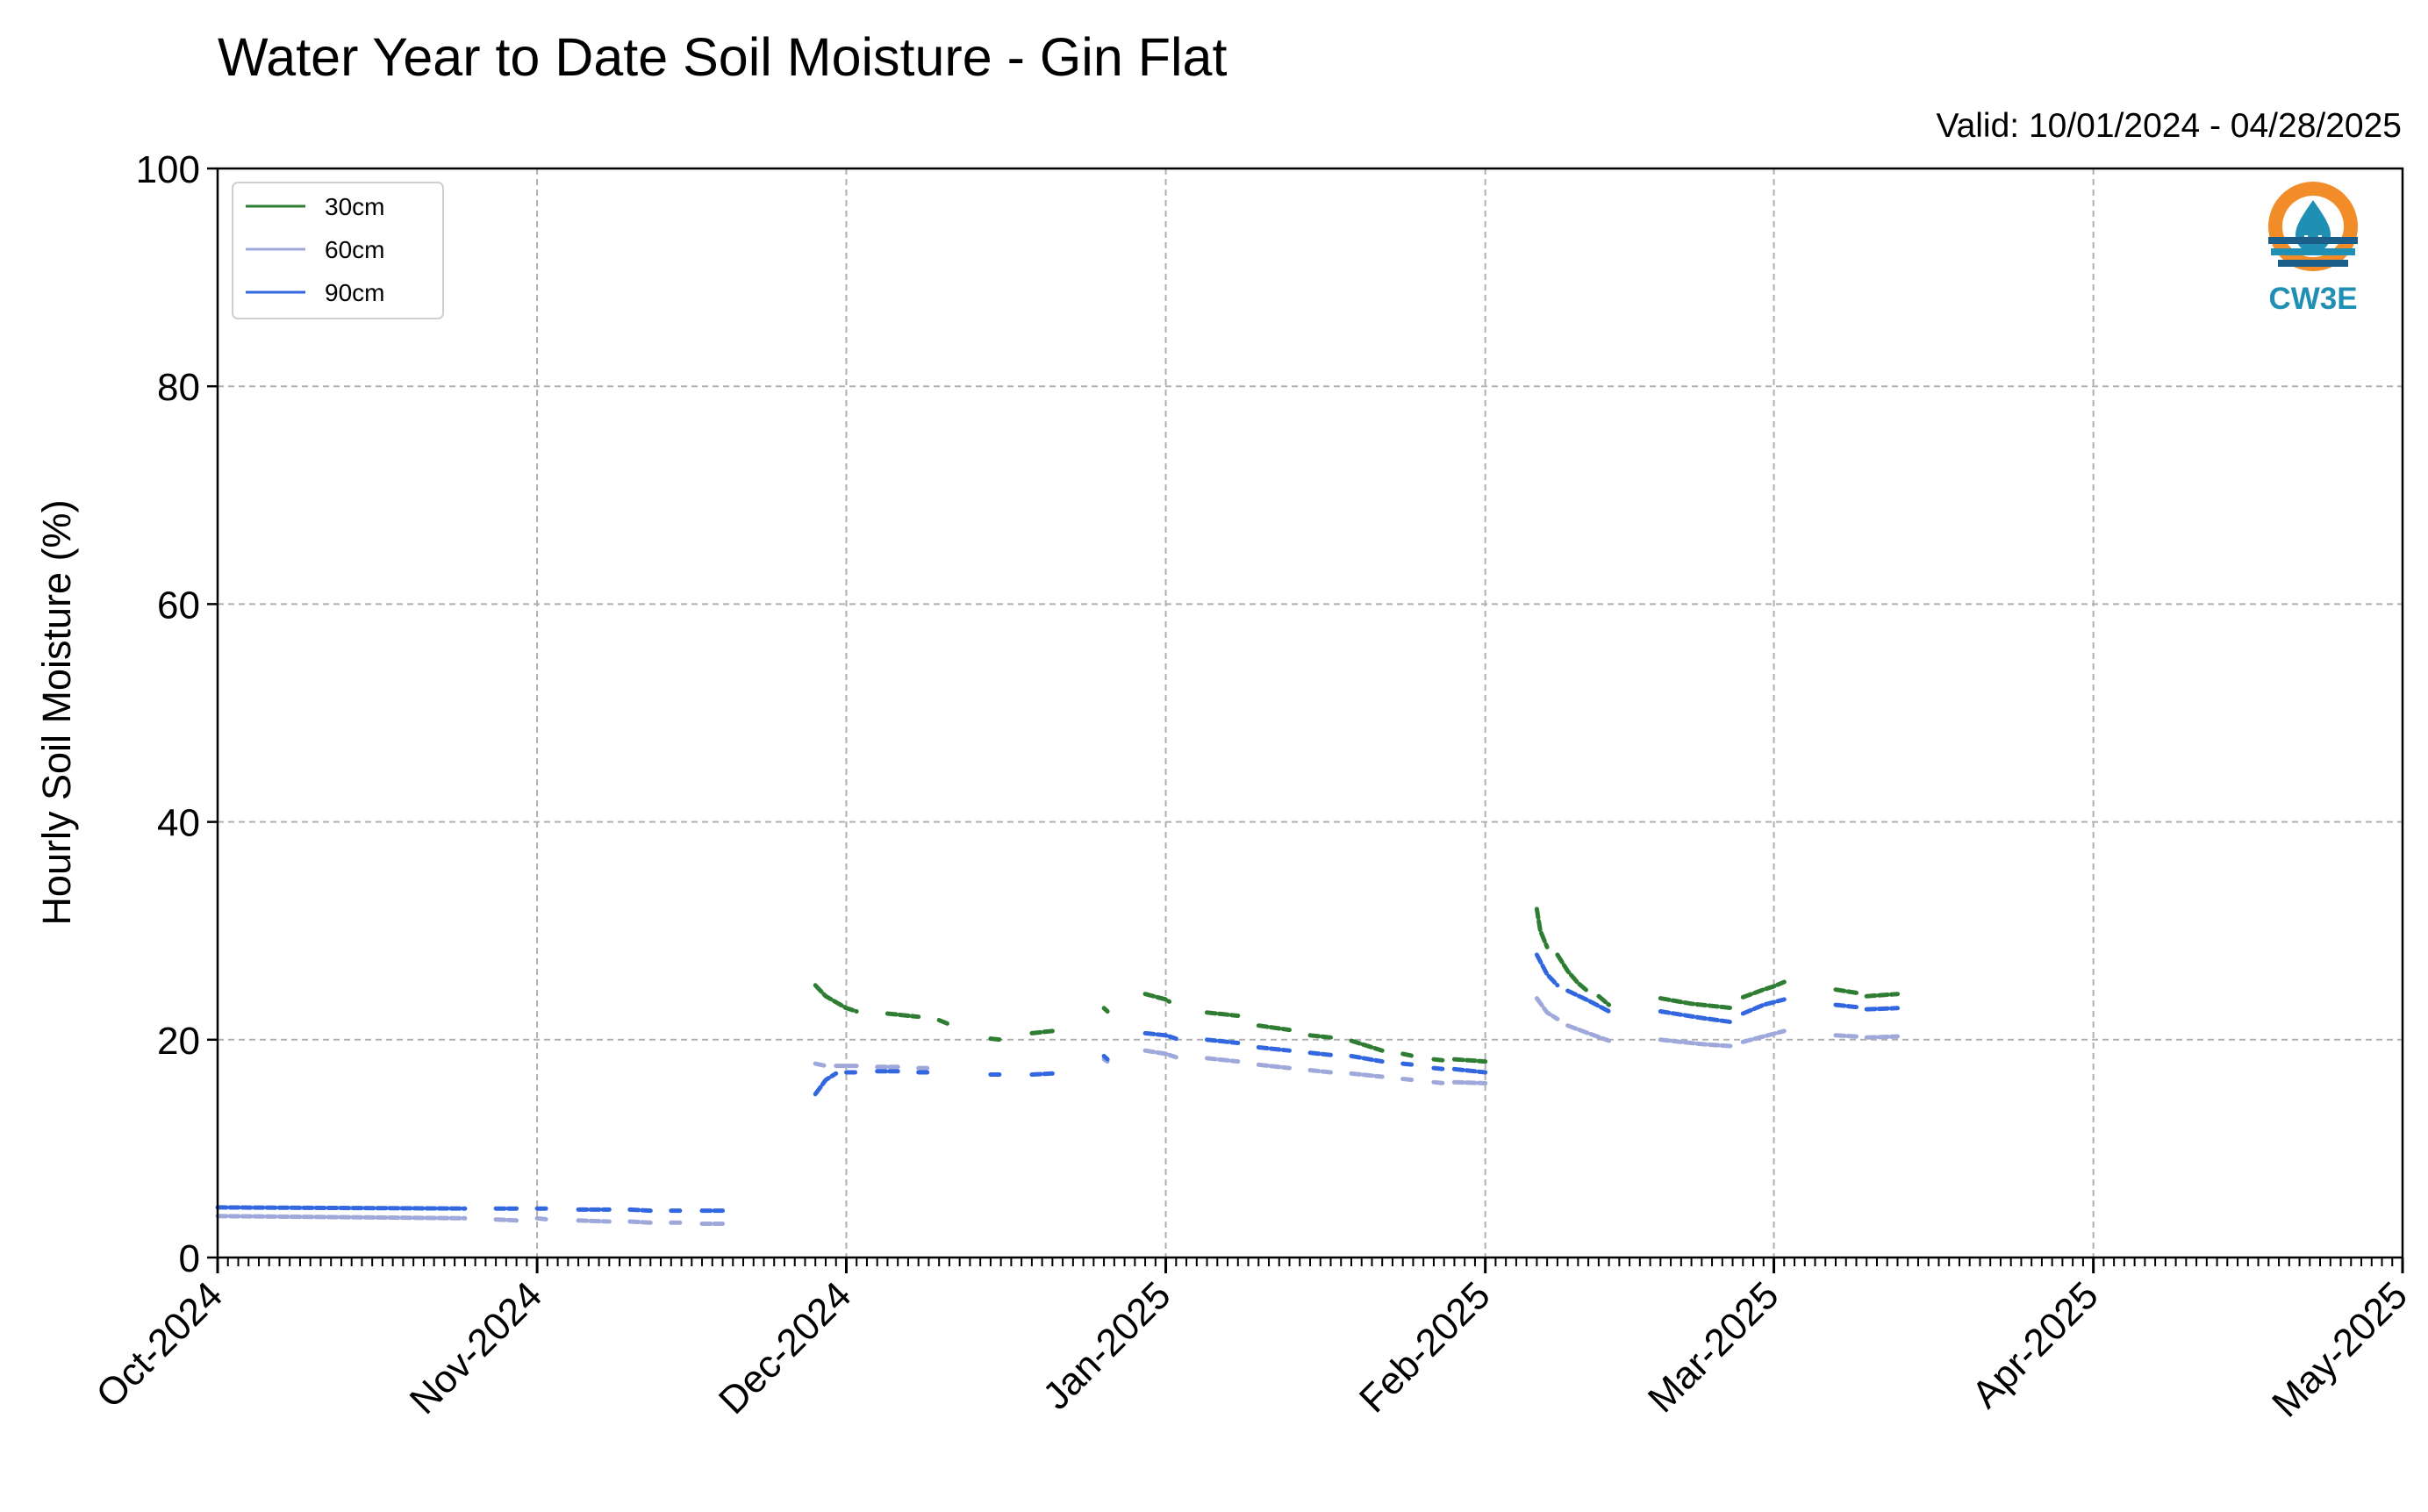  Describe the element at coordinates (354, 207) in the screenshot. I see `legend-label-30cm: 30cm` at that location.